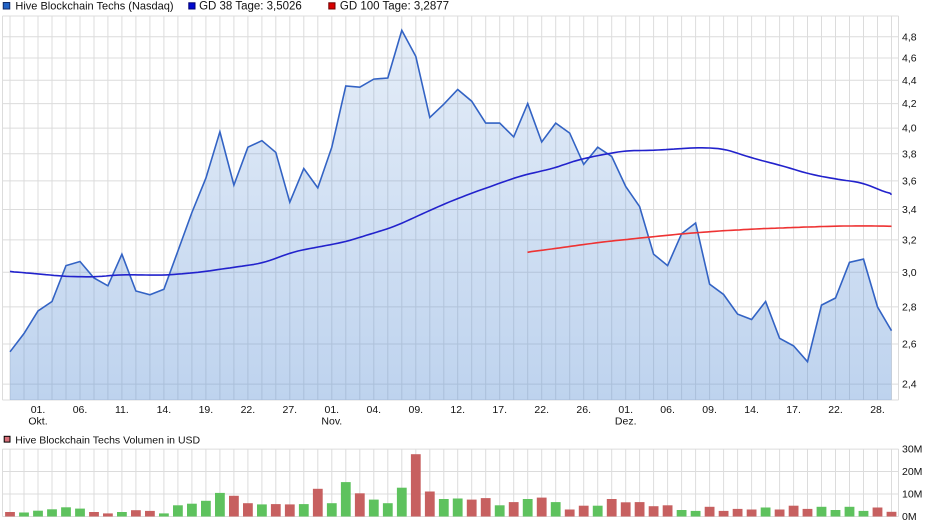  Describe the element at coordinates (394, 6) in the screenshot. I see `svg-text: GD 100 Tage: 3,2877` at that location.